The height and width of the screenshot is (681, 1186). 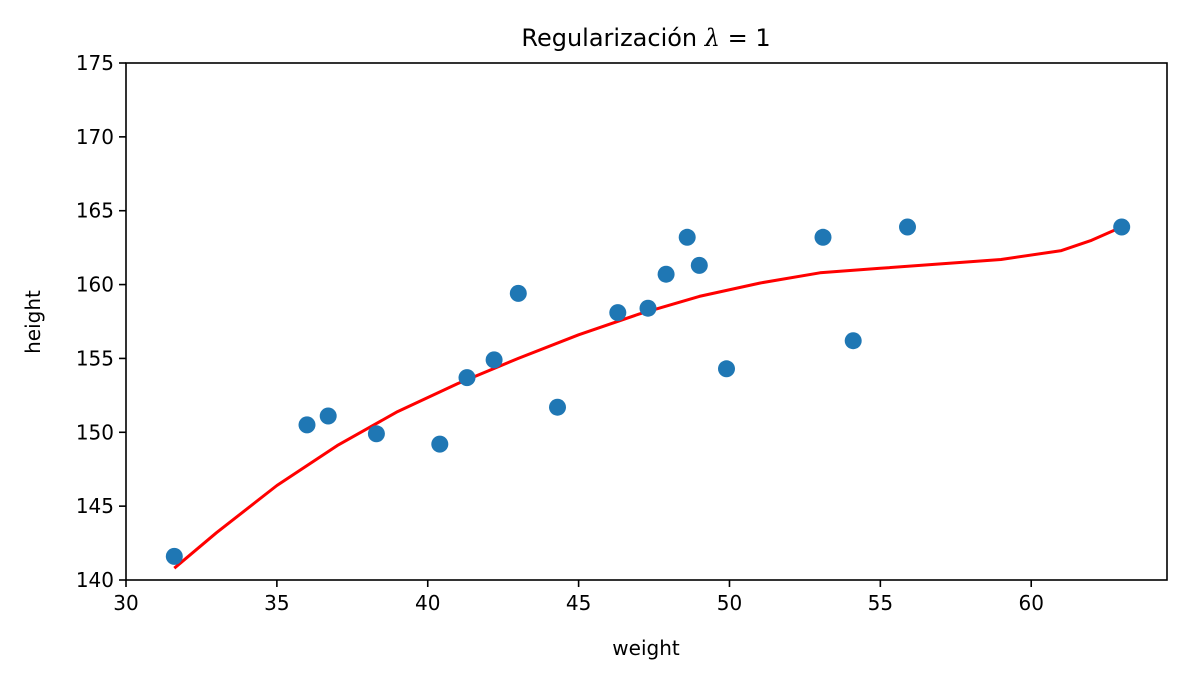 What do you see at coordinates (612, 38) in the screenshot?
I see `chart-title-prefix: Regularización` at bounding box center [612, 38].